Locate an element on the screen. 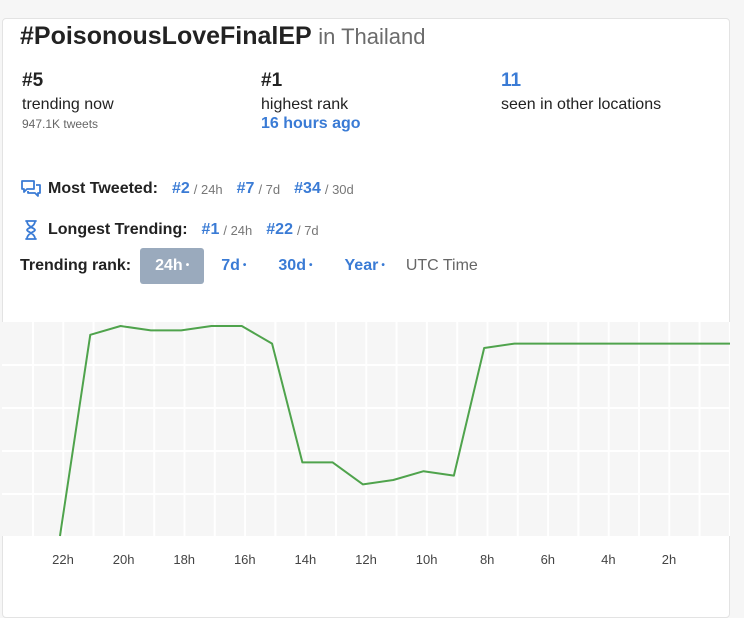 The height and width of the screenshot is (618, 744). x-tick-label: 12h is located at coordinates (366, 559).